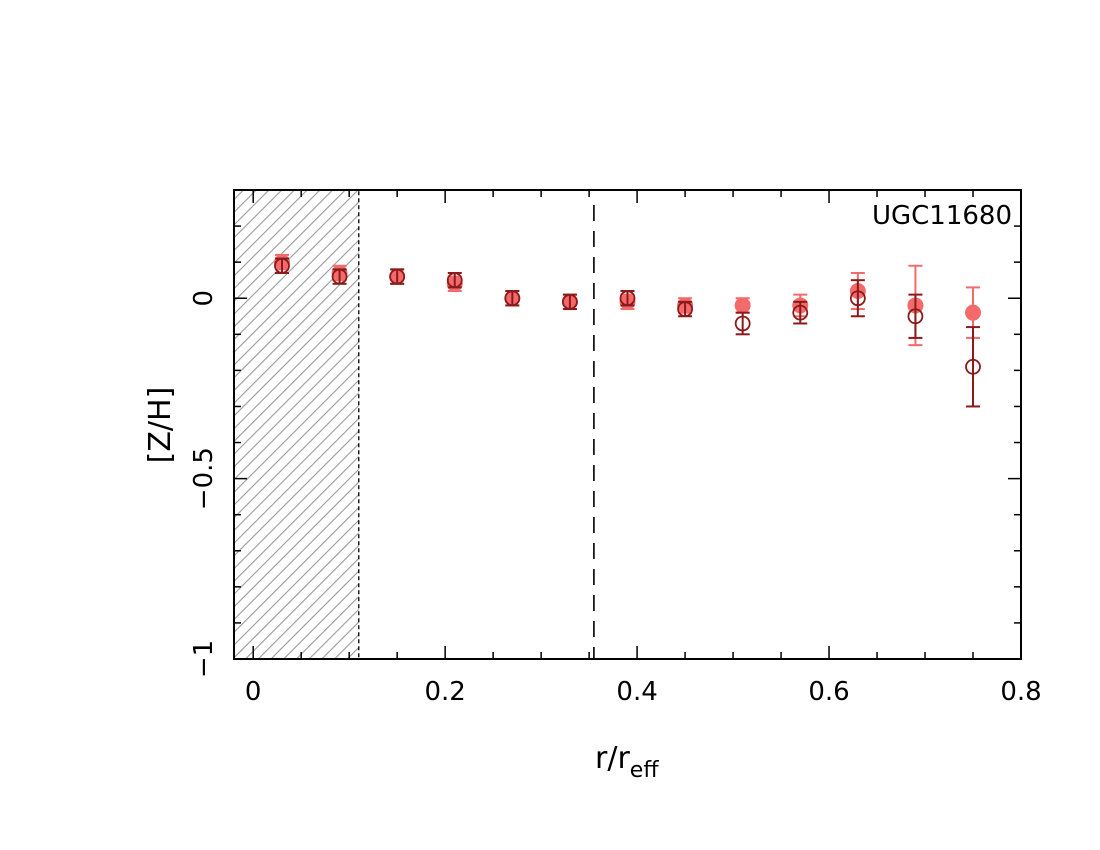  I want to click on y-tick-label: −1, so click(204, 659).